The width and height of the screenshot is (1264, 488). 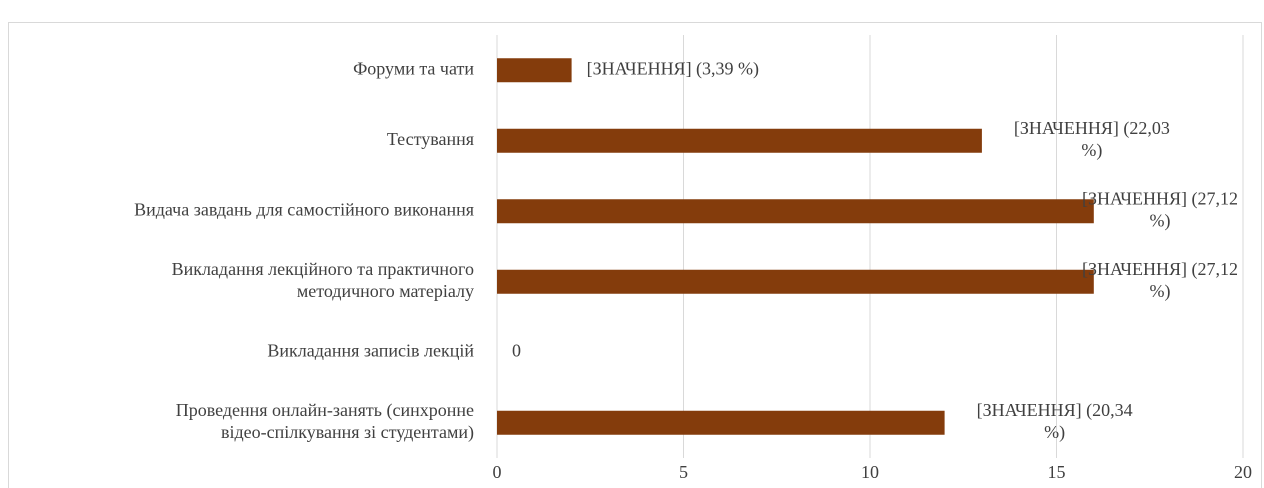 I want to click on x-tick-label: 5, so click(x=683, y=472).